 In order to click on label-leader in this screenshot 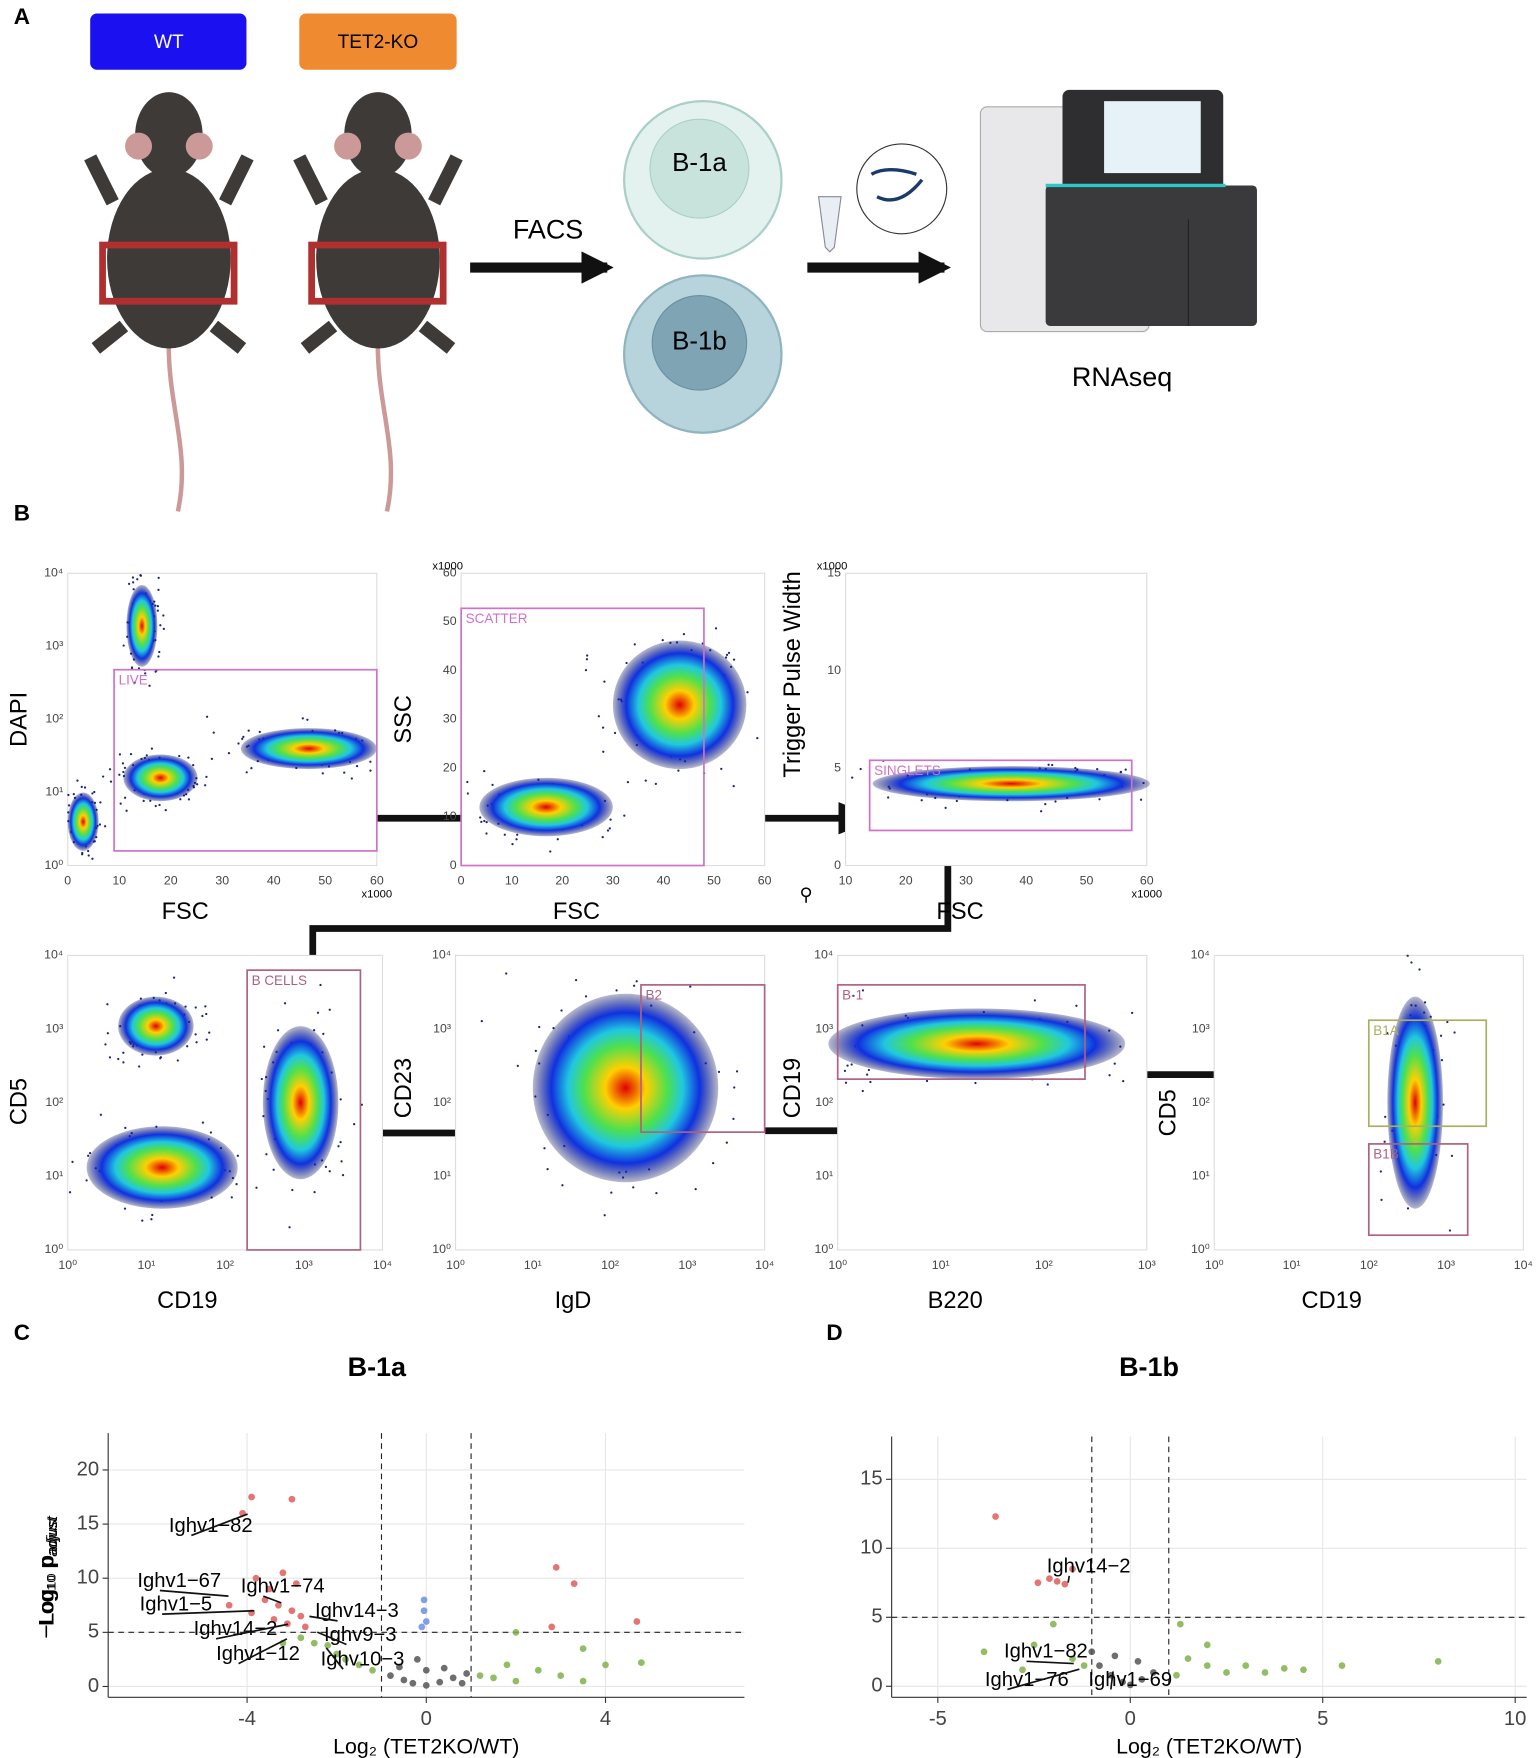, I will do `click(1069, 1579)`.